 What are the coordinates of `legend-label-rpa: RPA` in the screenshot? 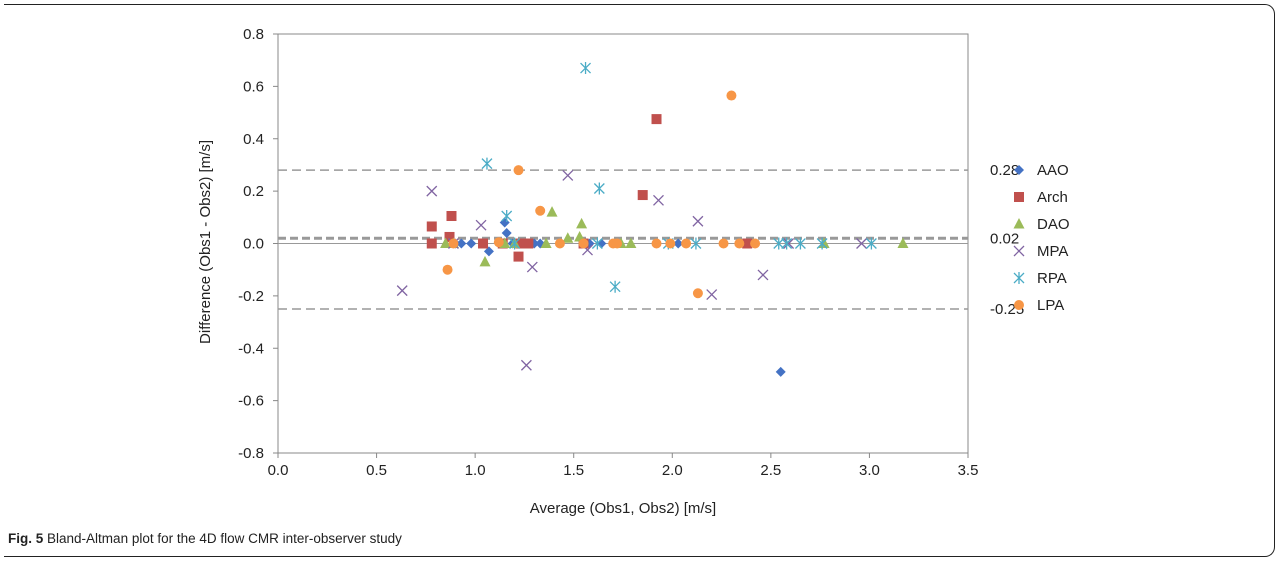 It's located at (1052, 278).